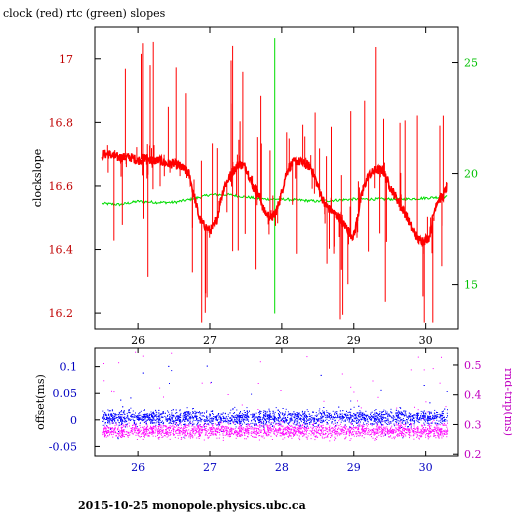 Image resolution: width=512 pixels, height=512 pixels. I want to click on y2-tick-label: 15, so click(471, 285).